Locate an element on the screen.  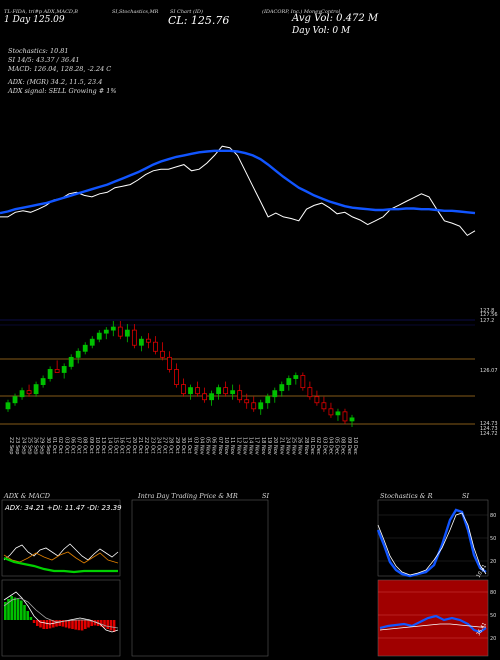
intraday-panel-si: SI is located at coordinates (266, 496).